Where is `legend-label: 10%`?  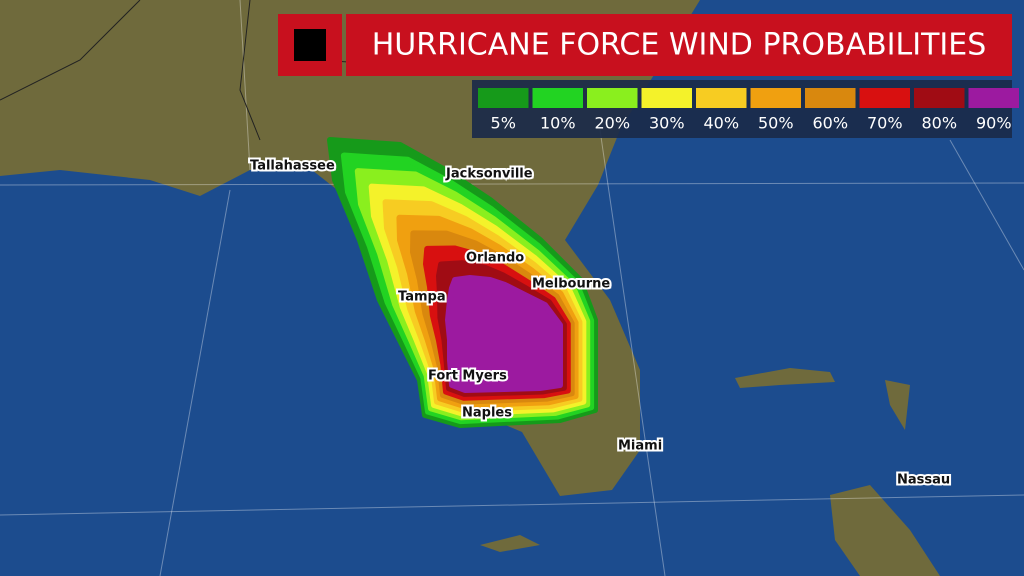 legend-label: 10% is located at coordinates (558, 123).